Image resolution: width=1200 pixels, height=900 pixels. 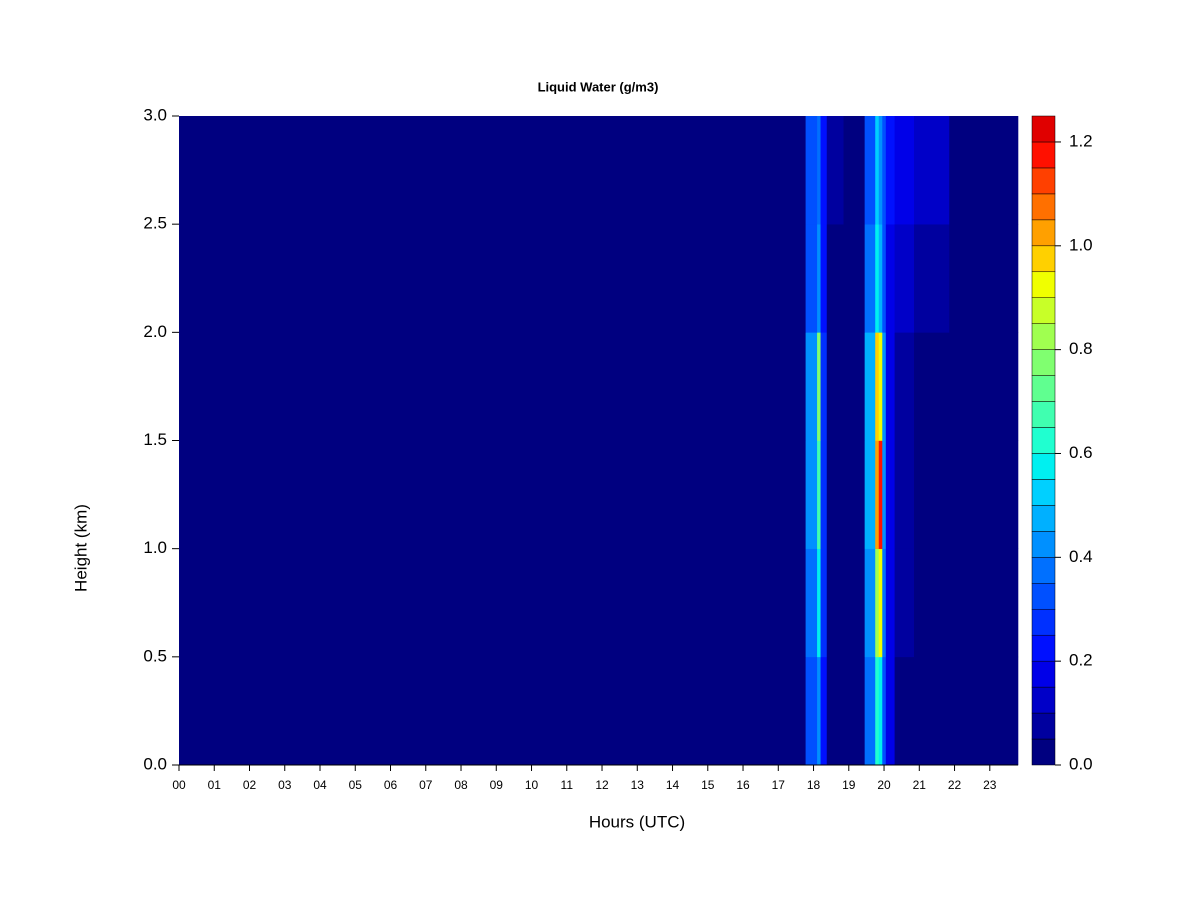 What do you see at coordinates (250, 785) in the screenshot?
I see `x-tick-label: 02` at bounding box center [250, 785].